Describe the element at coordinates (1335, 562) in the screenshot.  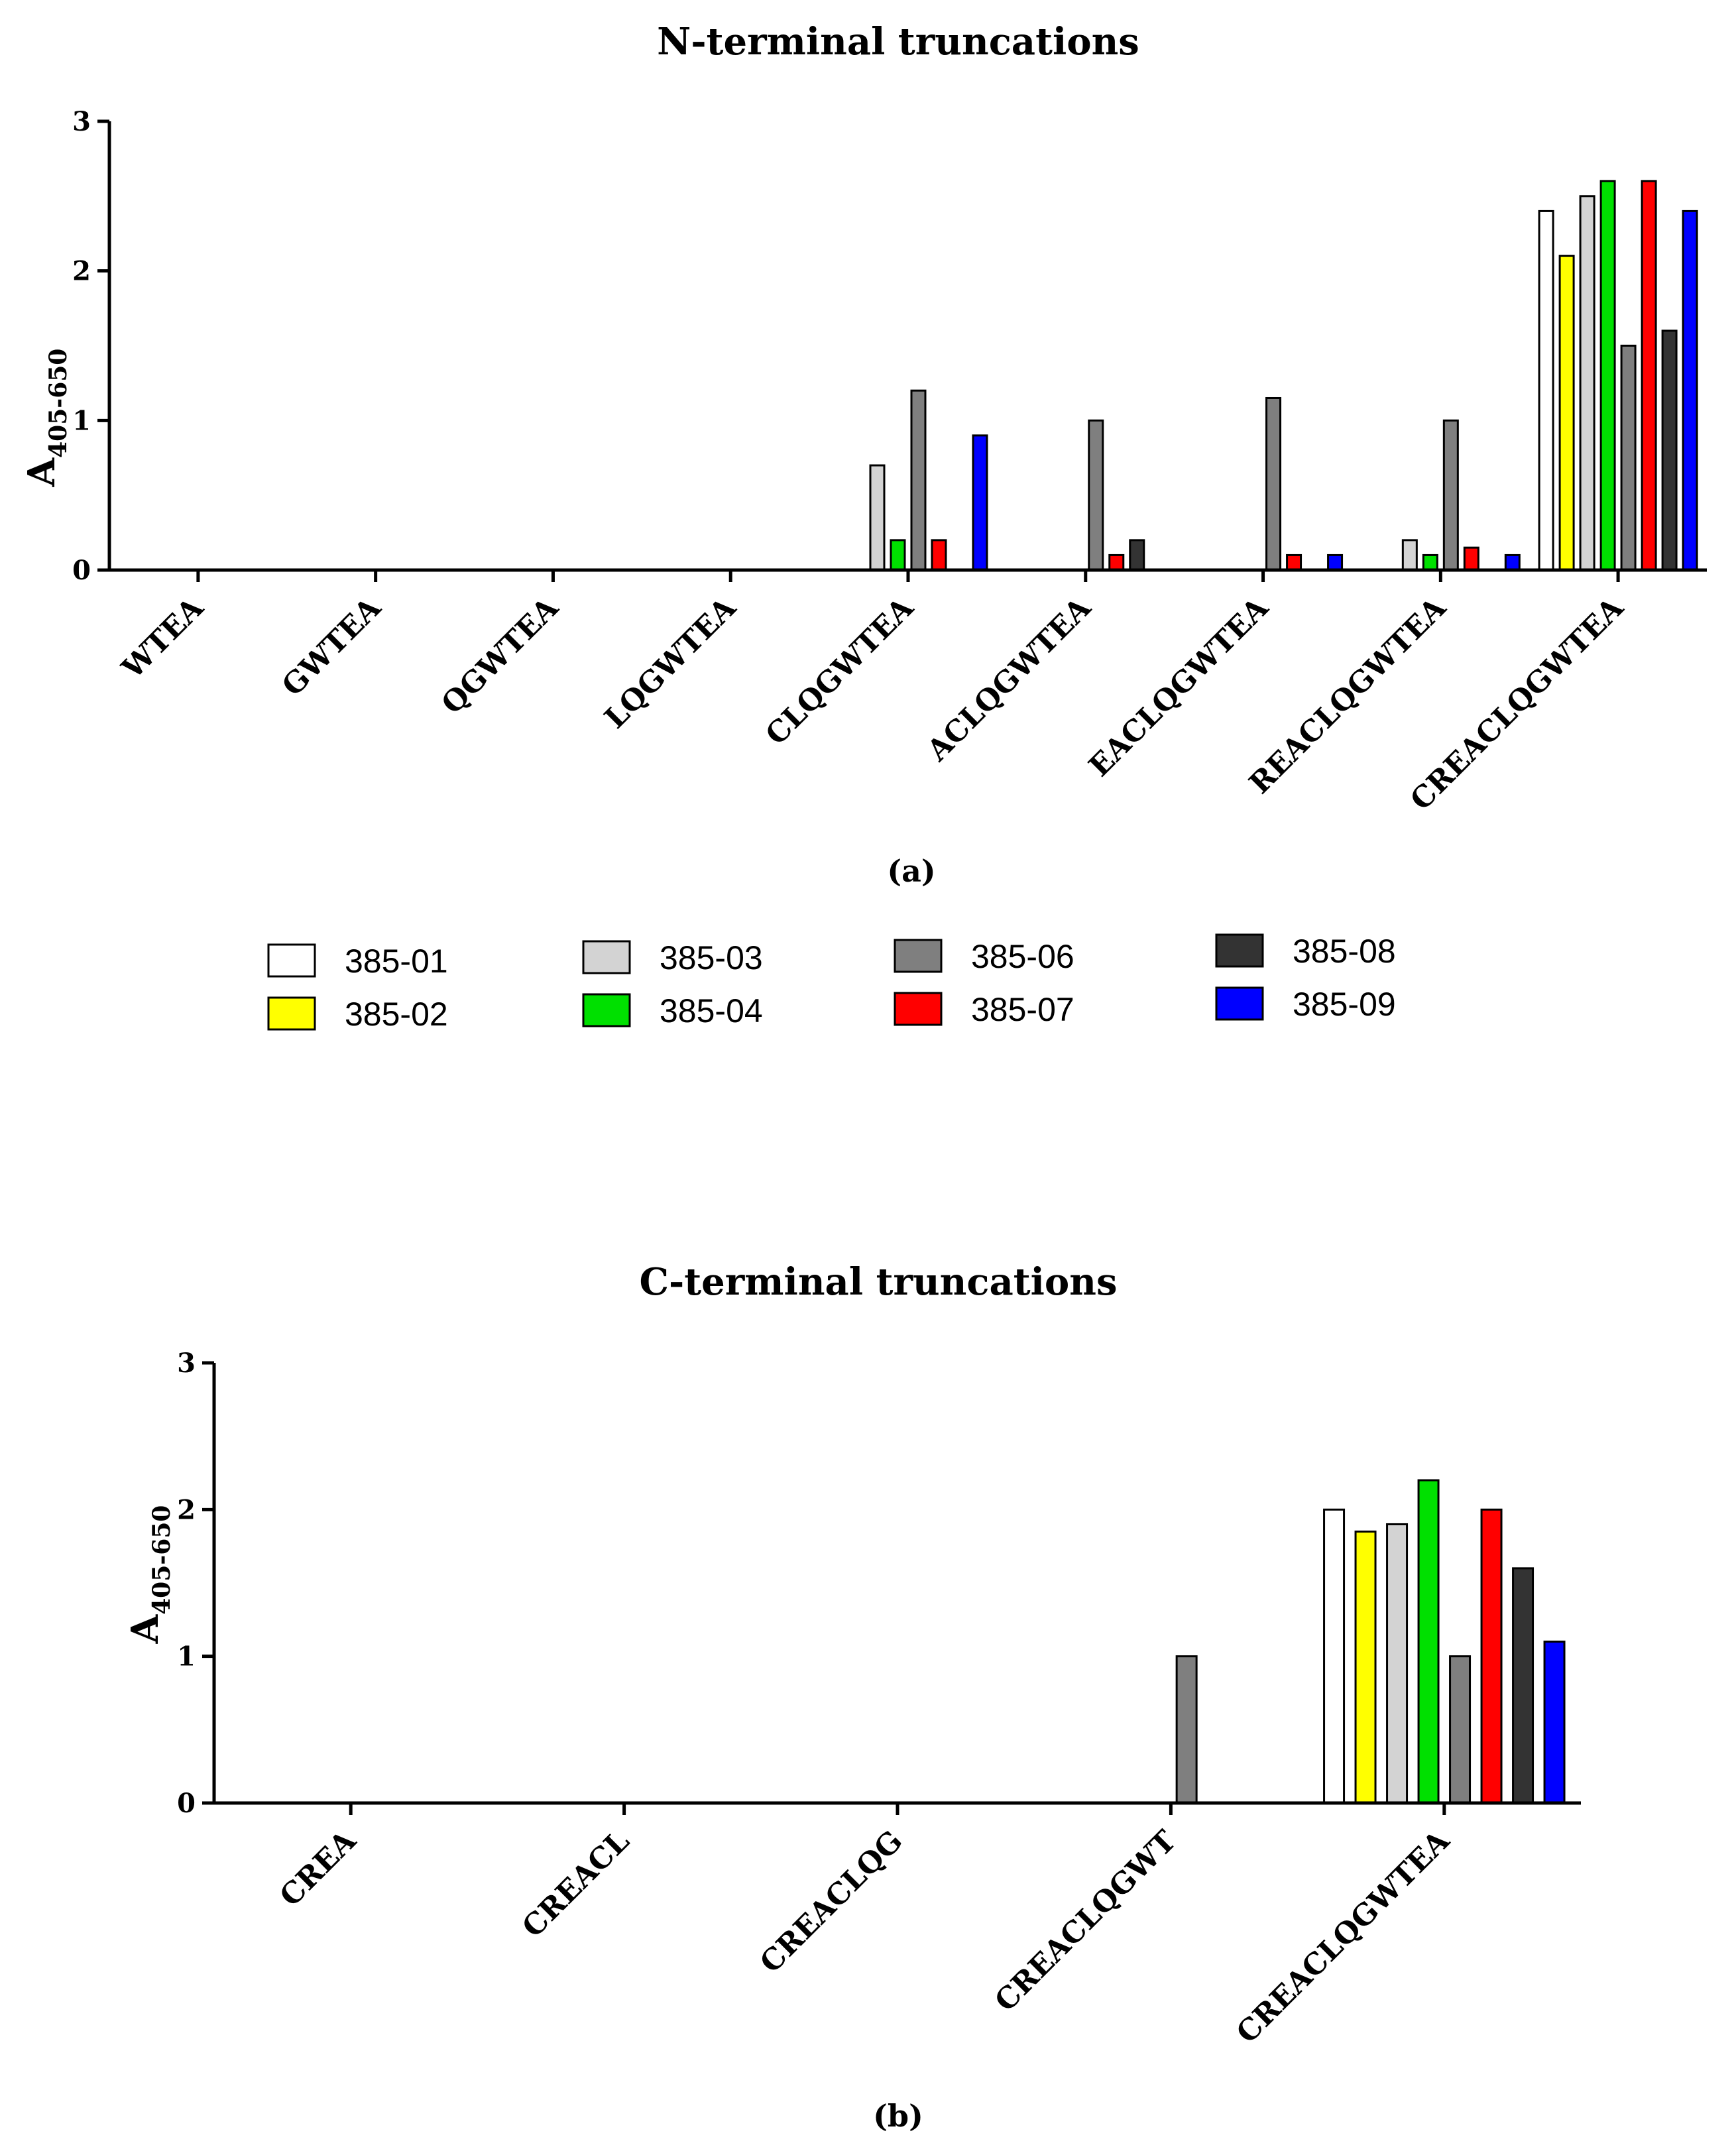
I see `panel-a-bar-385-09-EACLQGWTEA` at that location.